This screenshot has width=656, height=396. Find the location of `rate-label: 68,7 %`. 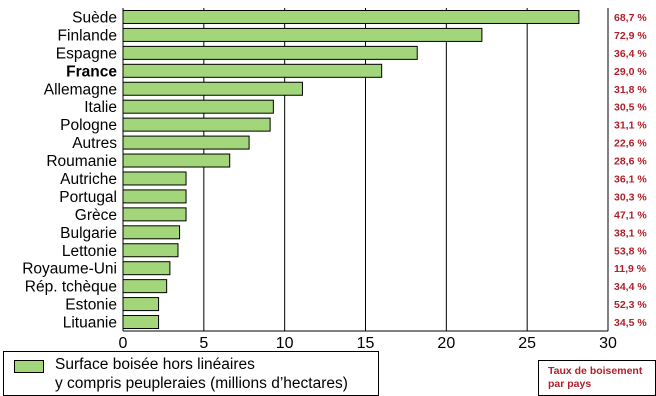

rate-label: 68,7 % is located at coordinates (630, 18).